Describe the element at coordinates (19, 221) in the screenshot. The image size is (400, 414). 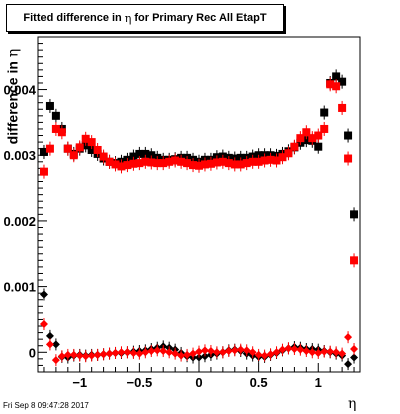
I see `y-tick-label: 0.002` at that location.